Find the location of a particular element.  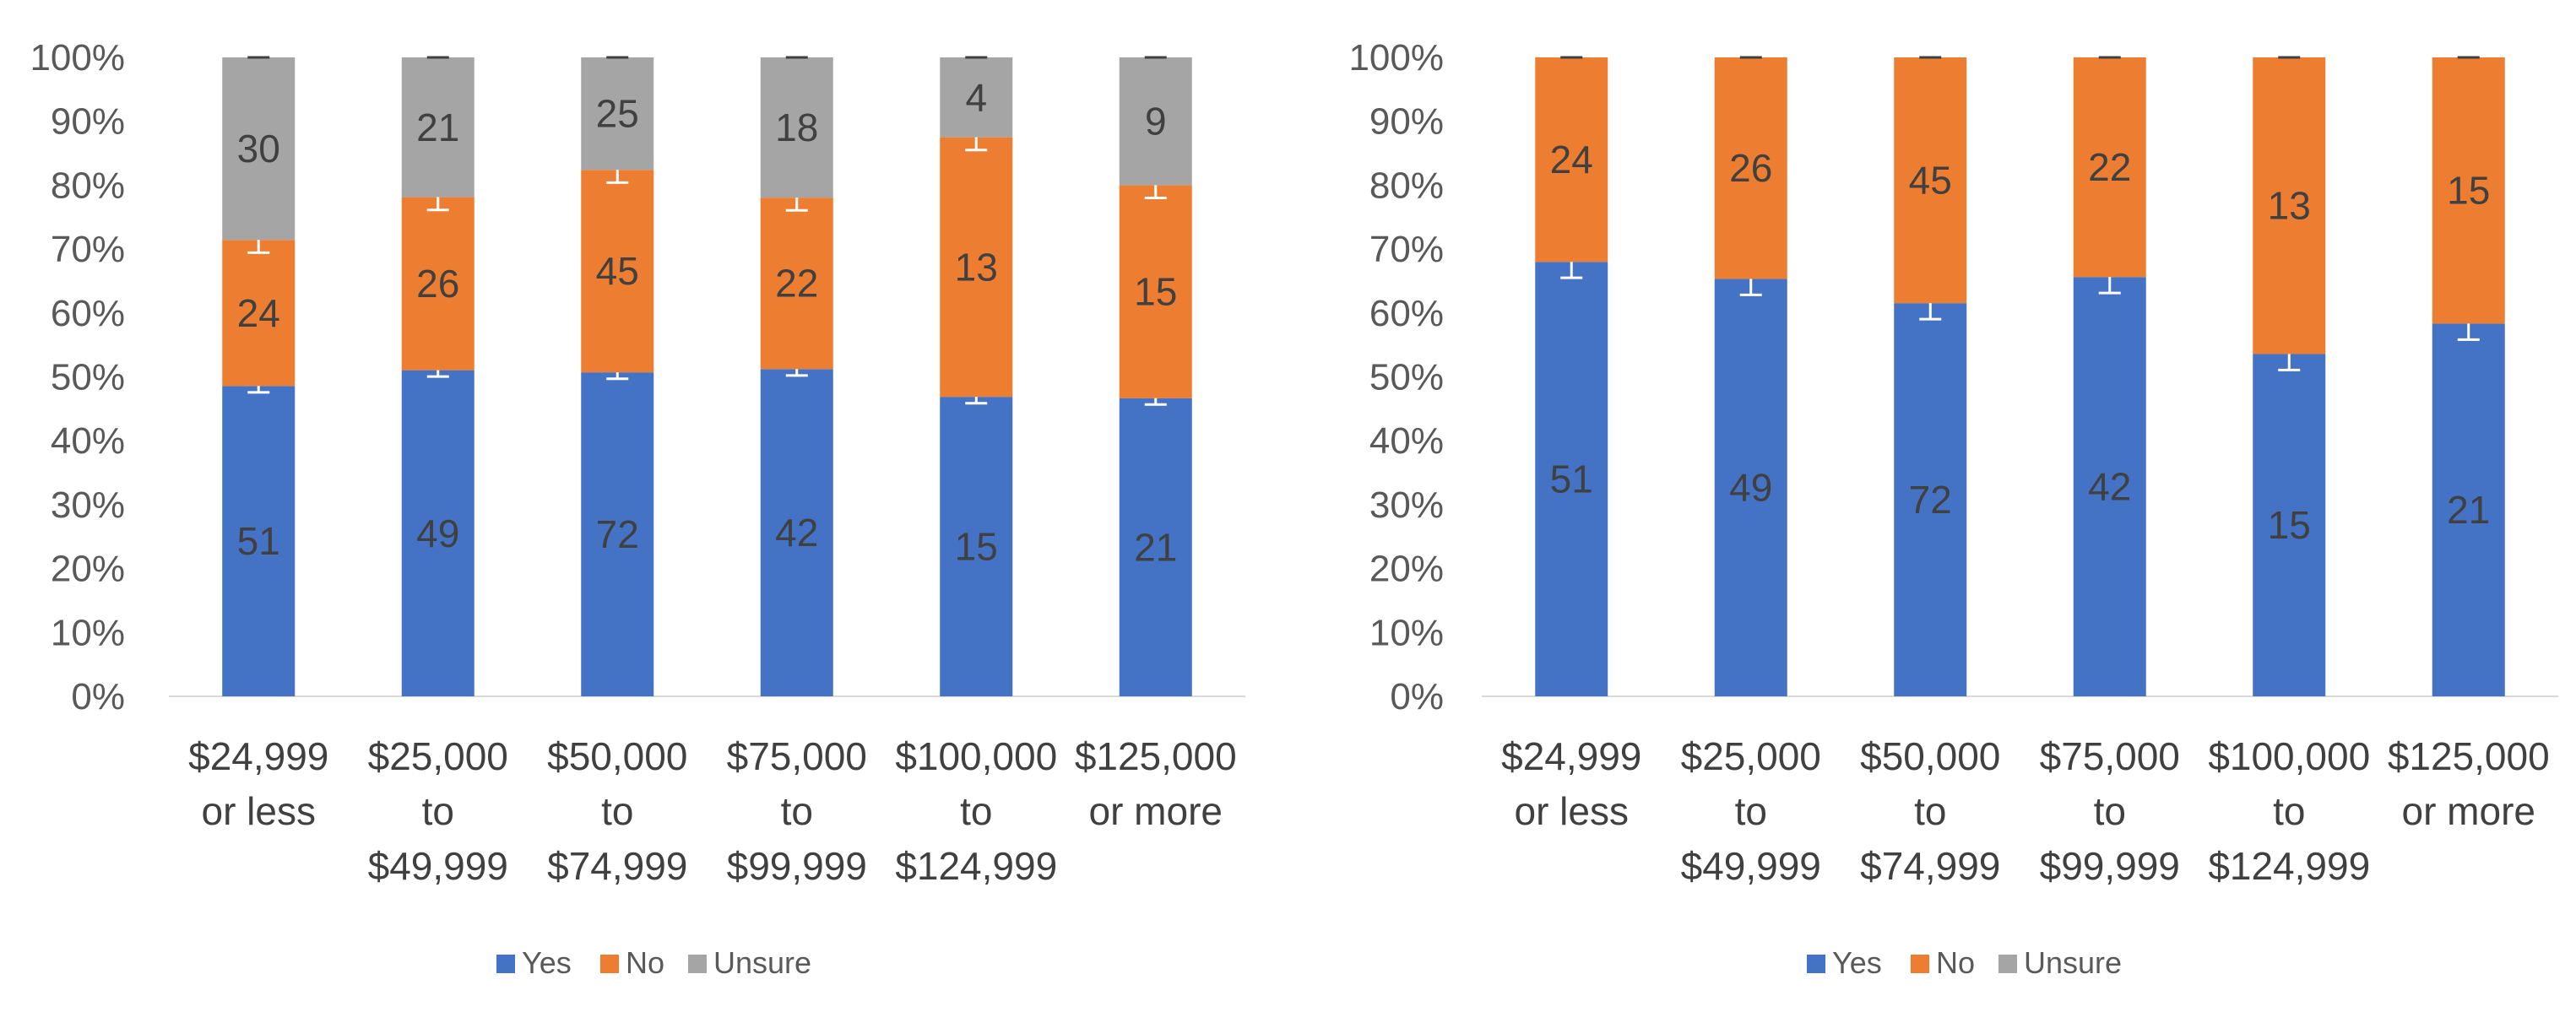

data-label: 4 is located at coordinates (976, 97).